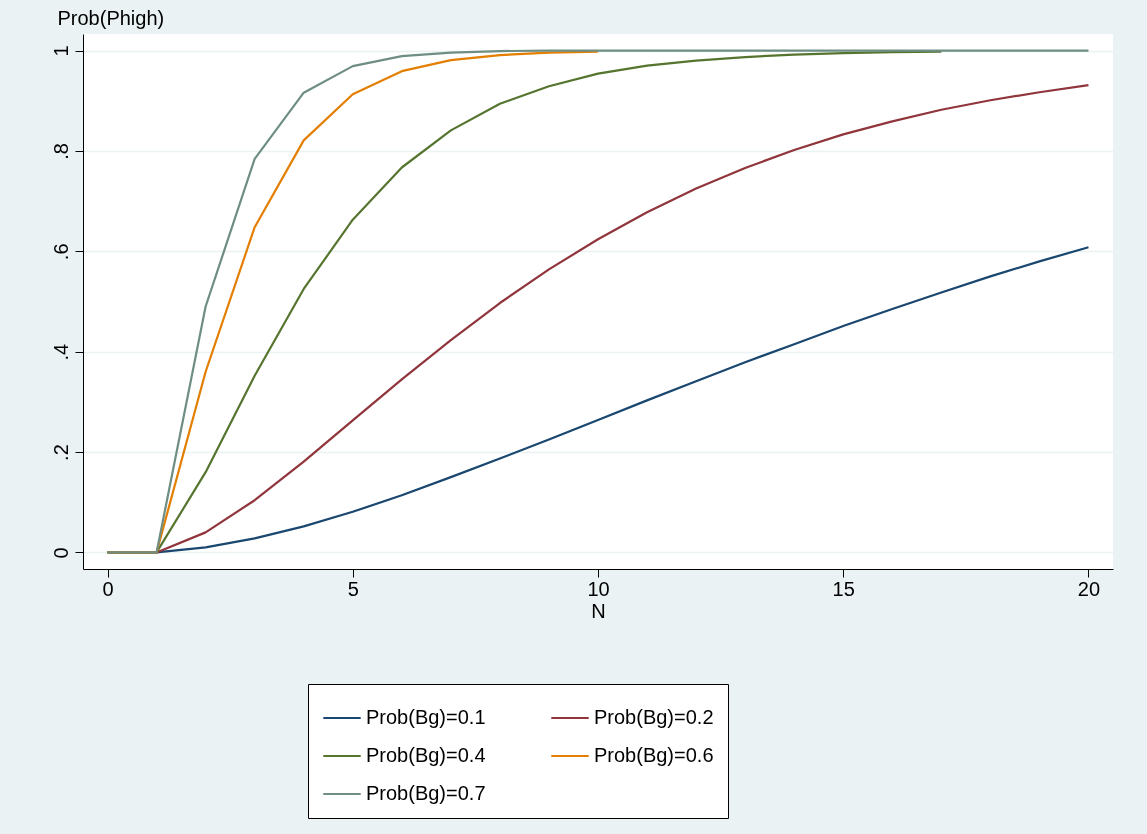  Describe the element at coordinates (843, 588) in the screenshot. I see `x-tick-label: 15` at that location.